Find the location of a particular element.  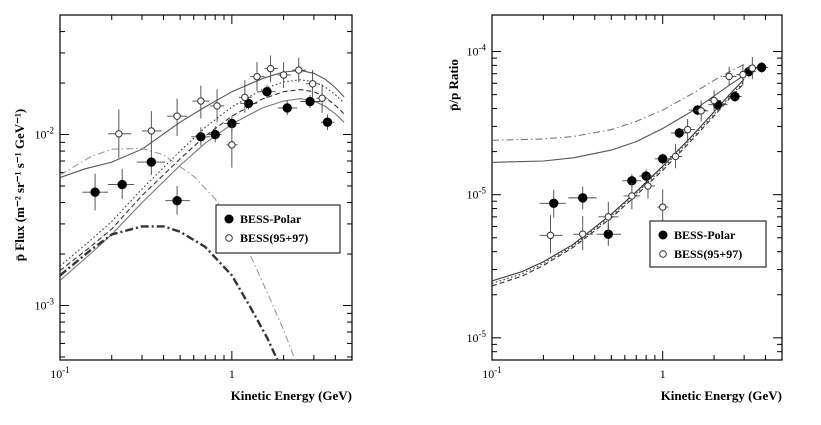

y-tick-exponent: -3 is located at coordinates (51, 301).